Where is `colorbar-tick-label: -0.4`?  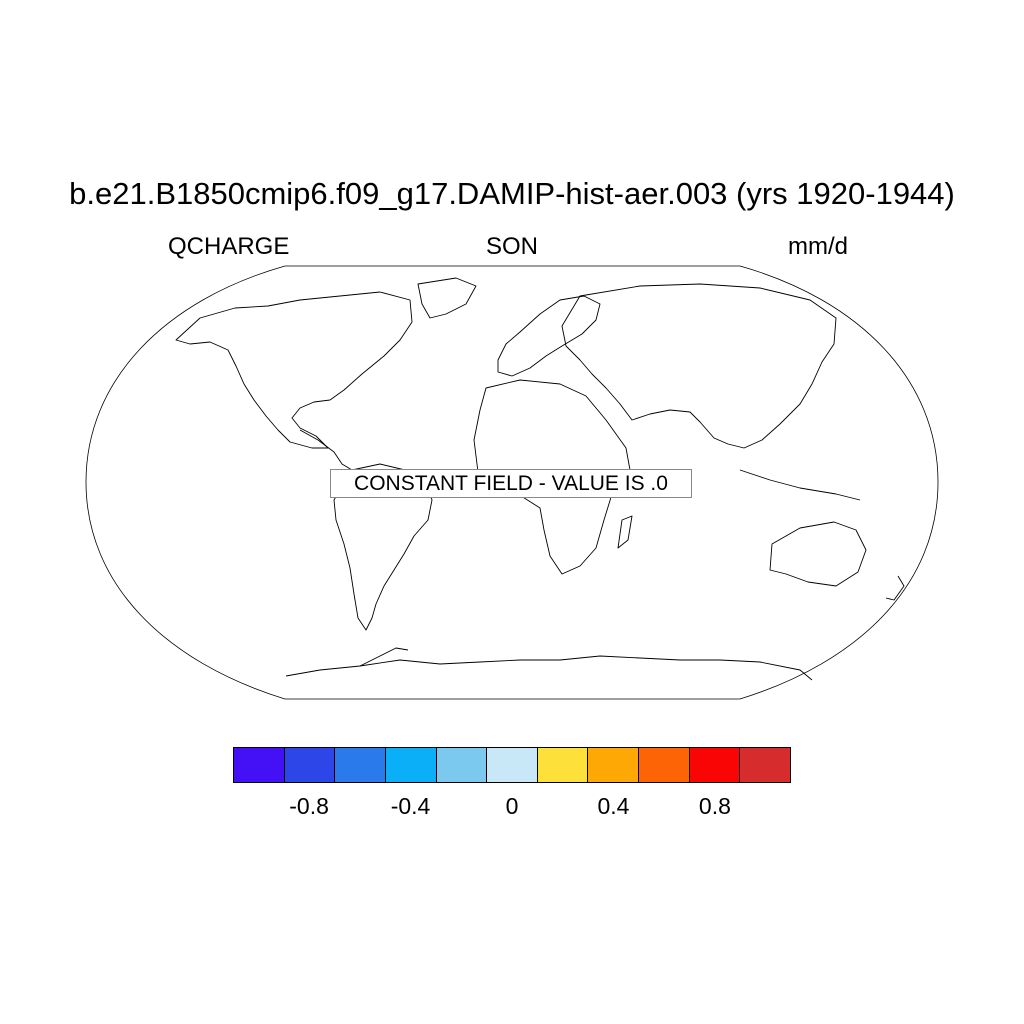 colorbar-tick-label: -0.4 is located at coordinates (410, 806).